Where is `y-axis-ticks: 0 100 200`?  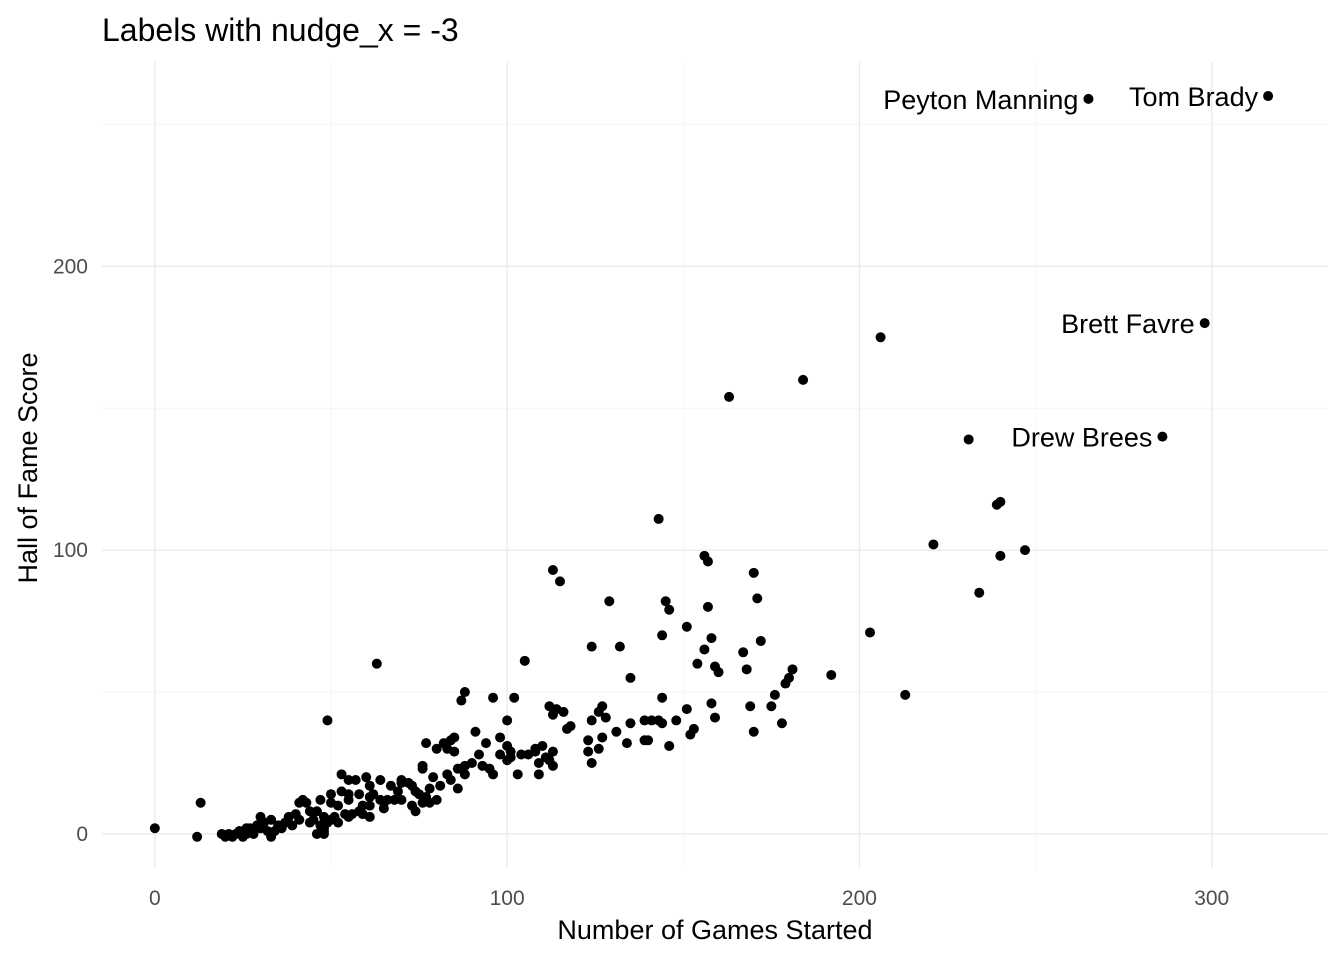 y-axis-ticks: 0 100 200 is located at coordinates (70, 550).